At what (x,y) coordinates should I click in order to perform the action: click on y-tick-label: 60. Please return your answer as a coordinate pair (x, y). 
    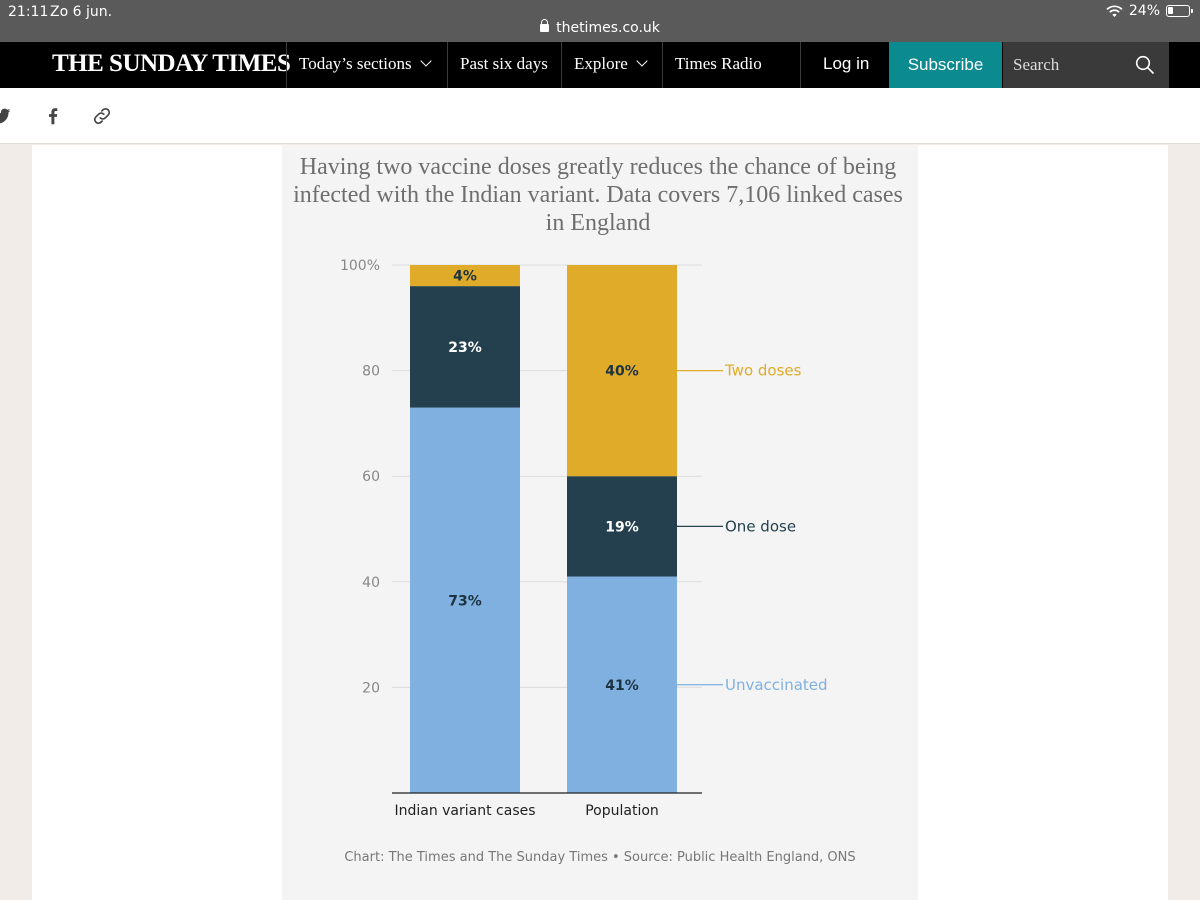
    Looking at the image, I should click on (371, 477).